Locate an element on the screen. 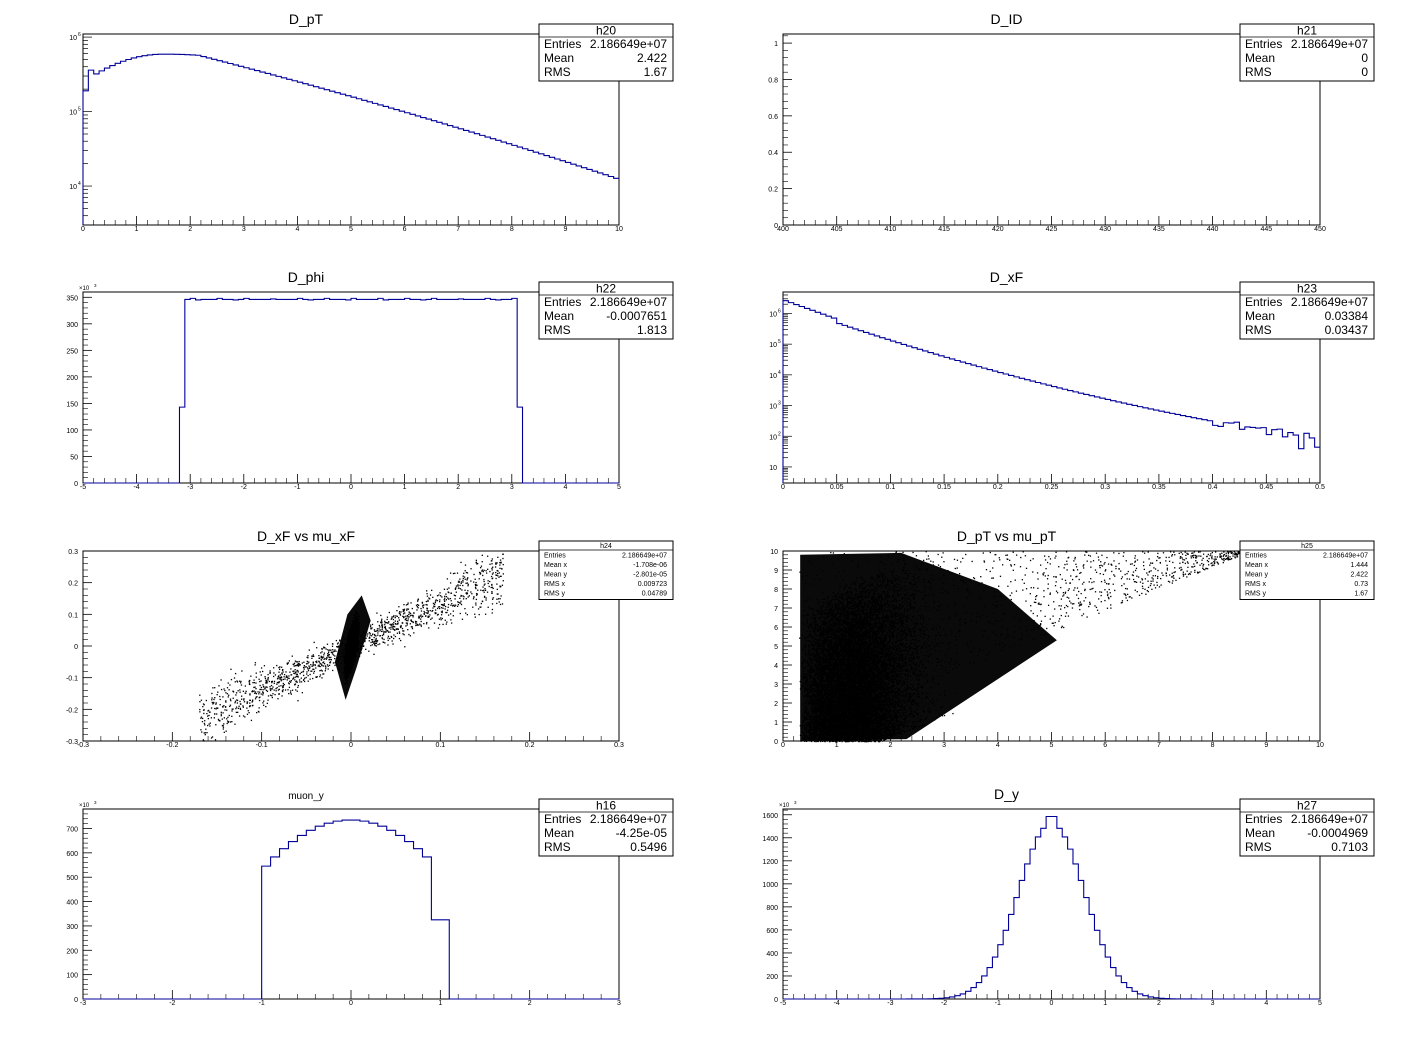  y-tick-label: 150 is located at coordinates (72, 404).